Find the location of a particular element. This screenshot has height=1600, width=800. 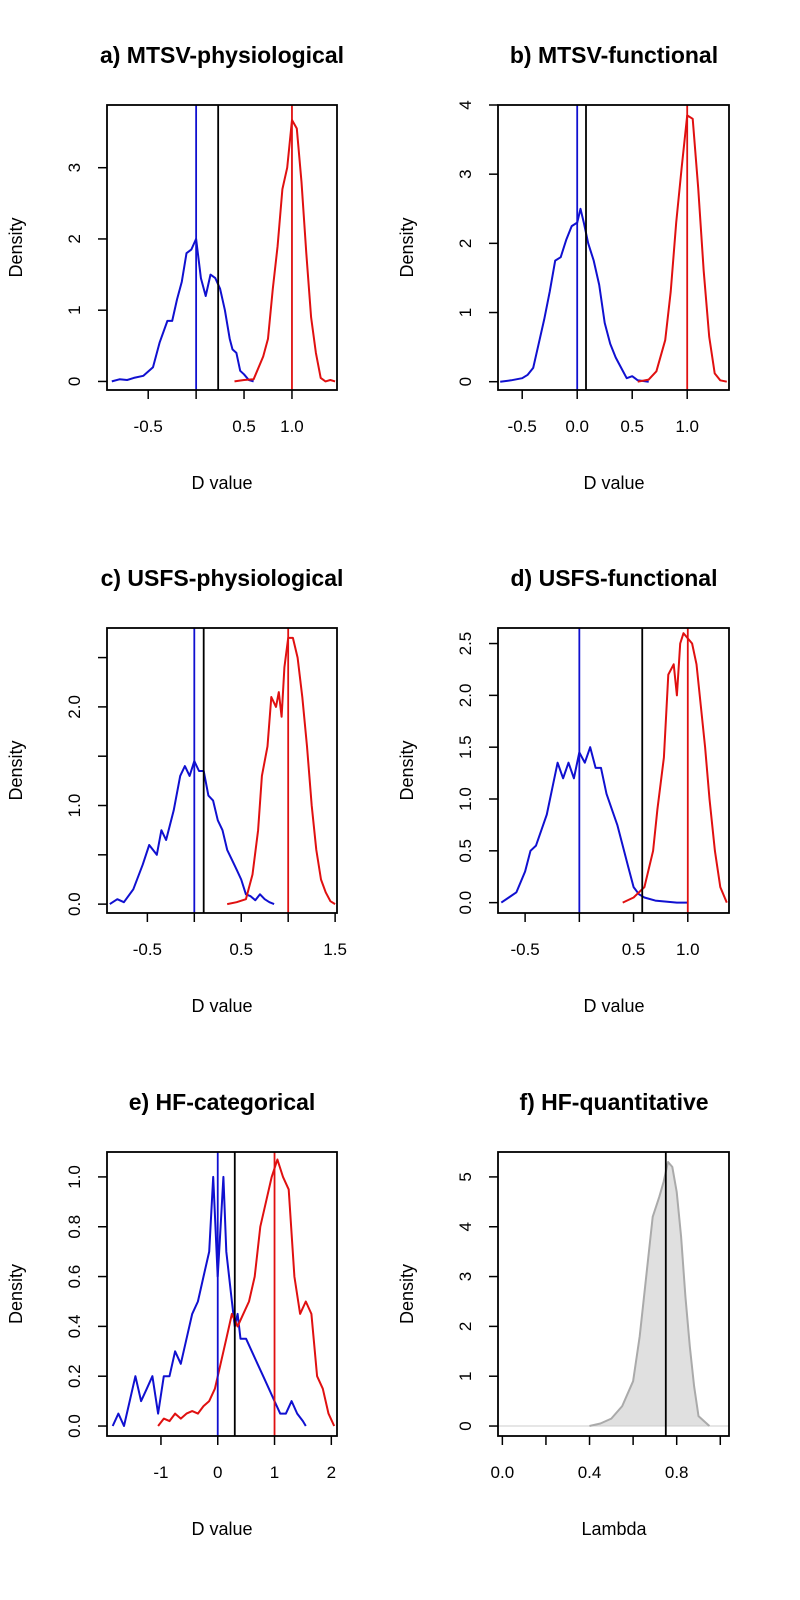

panel-title: a) MTSV-physiological is located at coordinates (222, 55).